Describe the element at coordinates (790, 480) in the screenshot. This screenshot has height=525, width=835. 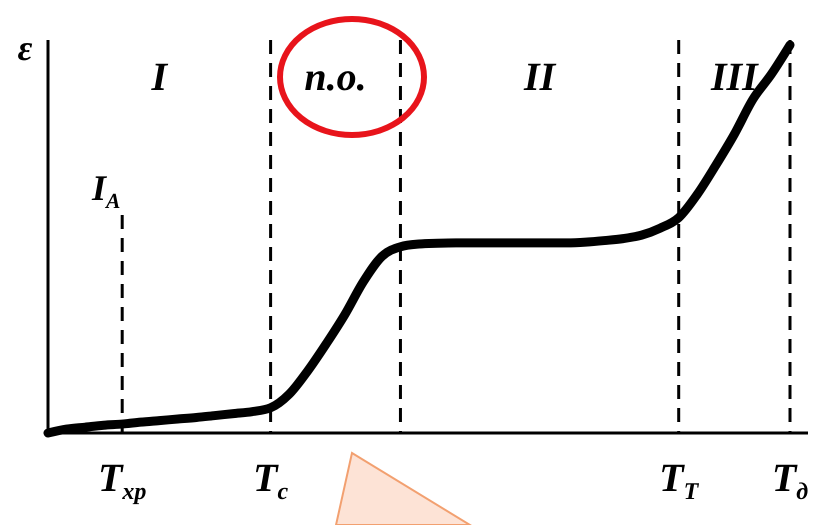
I see `x-tick-label: T$_{д}$` at that location.